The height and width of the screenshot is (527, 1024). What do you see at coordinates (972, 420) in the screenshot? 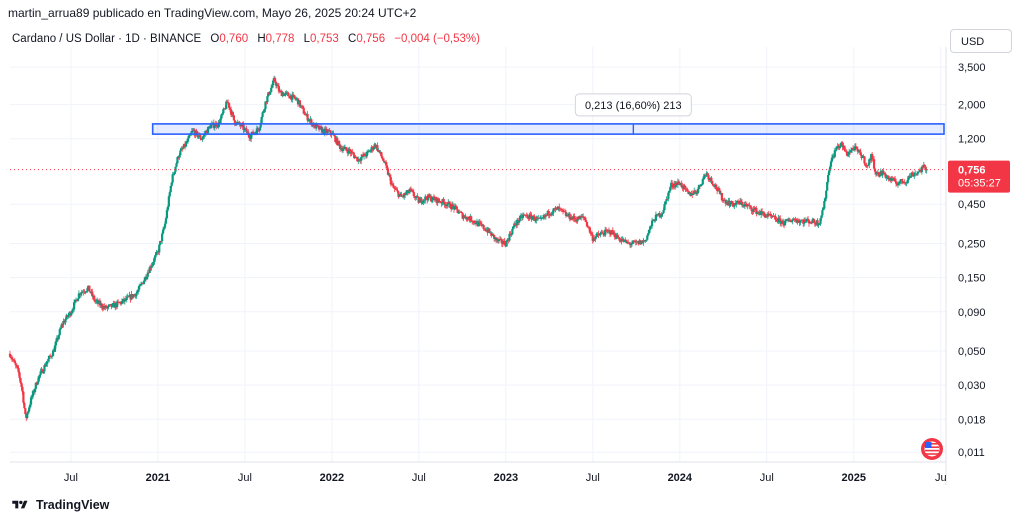
I see `y-tick-label: 0,018` at bounding box center [972, 420].